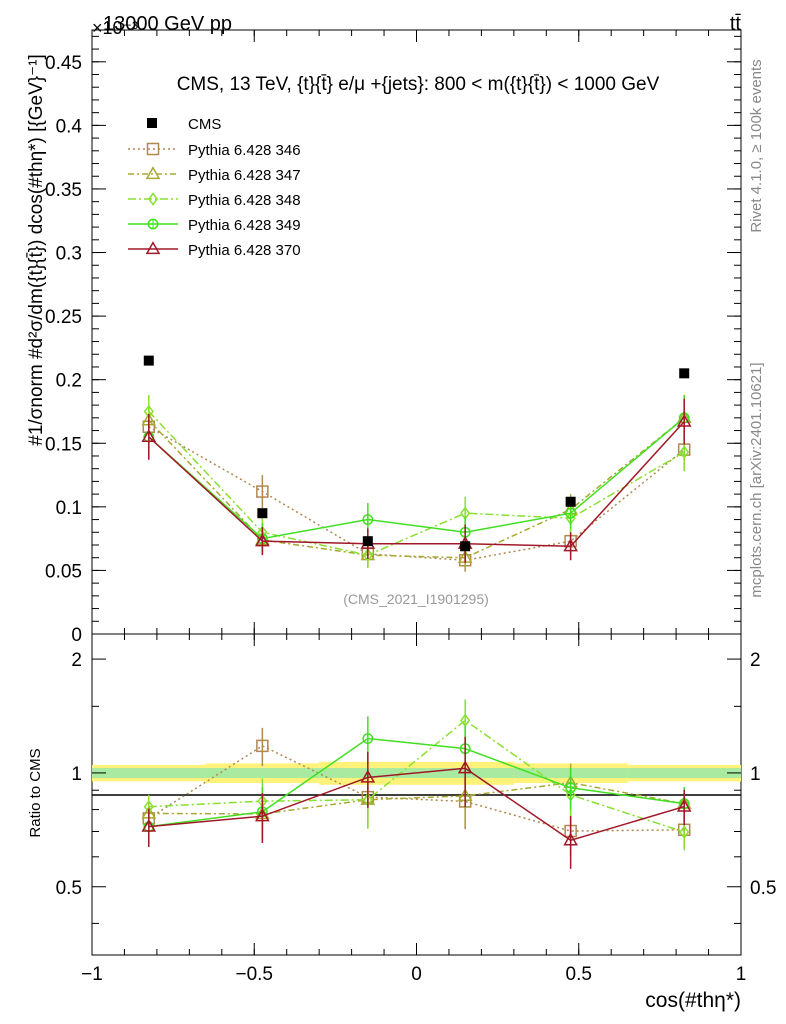 The height and width of the screenshot is (1024, 786). I want to click on x-tick-label: −0.5, so click(254, 974).